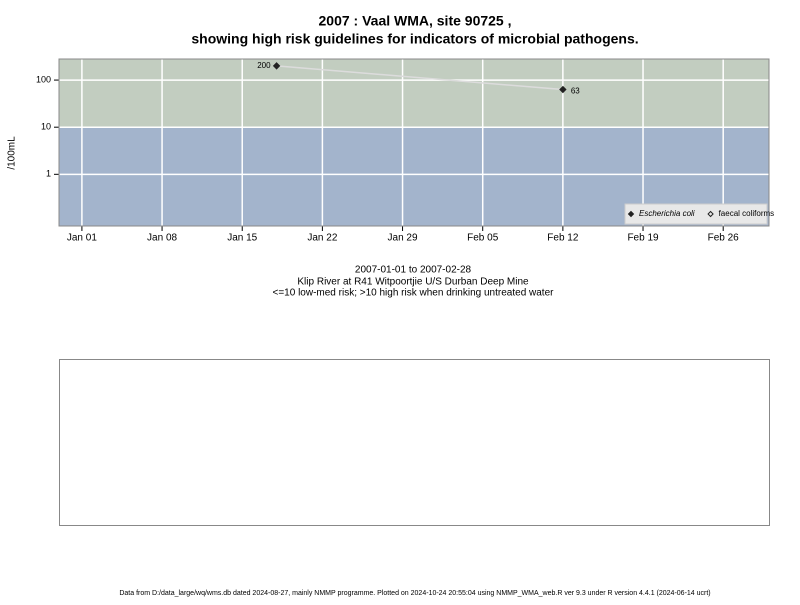 Image resolution: width=800 pixels, height=605 pixels. Describe the element at coordinates (46, 127) in the screenshot. I see `y-tick-label: 10` at that location.